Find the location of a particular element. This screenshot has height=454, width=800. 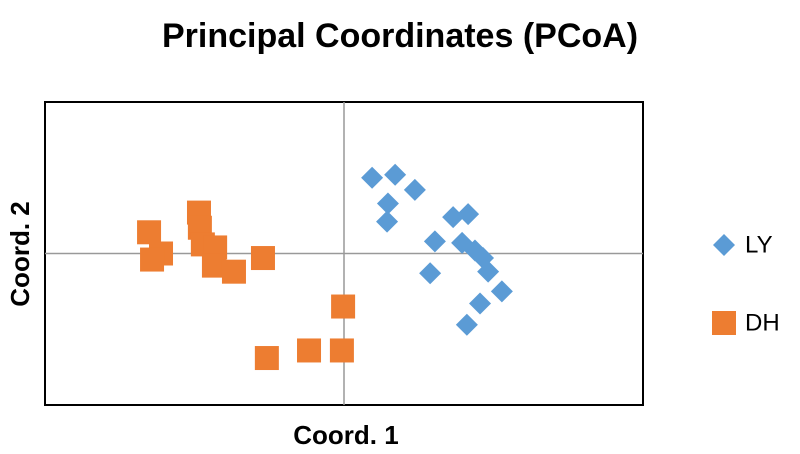

y-axis-label: Coord. 2 is located at coordinates (20, 253).